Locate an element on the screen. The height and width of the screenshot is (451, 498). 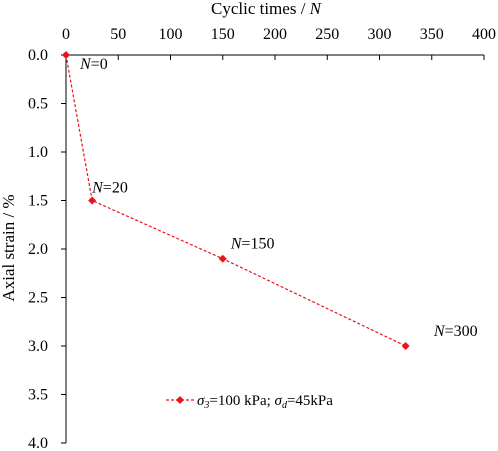
y-axis-title: Axial strain / % is located at coordinates (9, 247).